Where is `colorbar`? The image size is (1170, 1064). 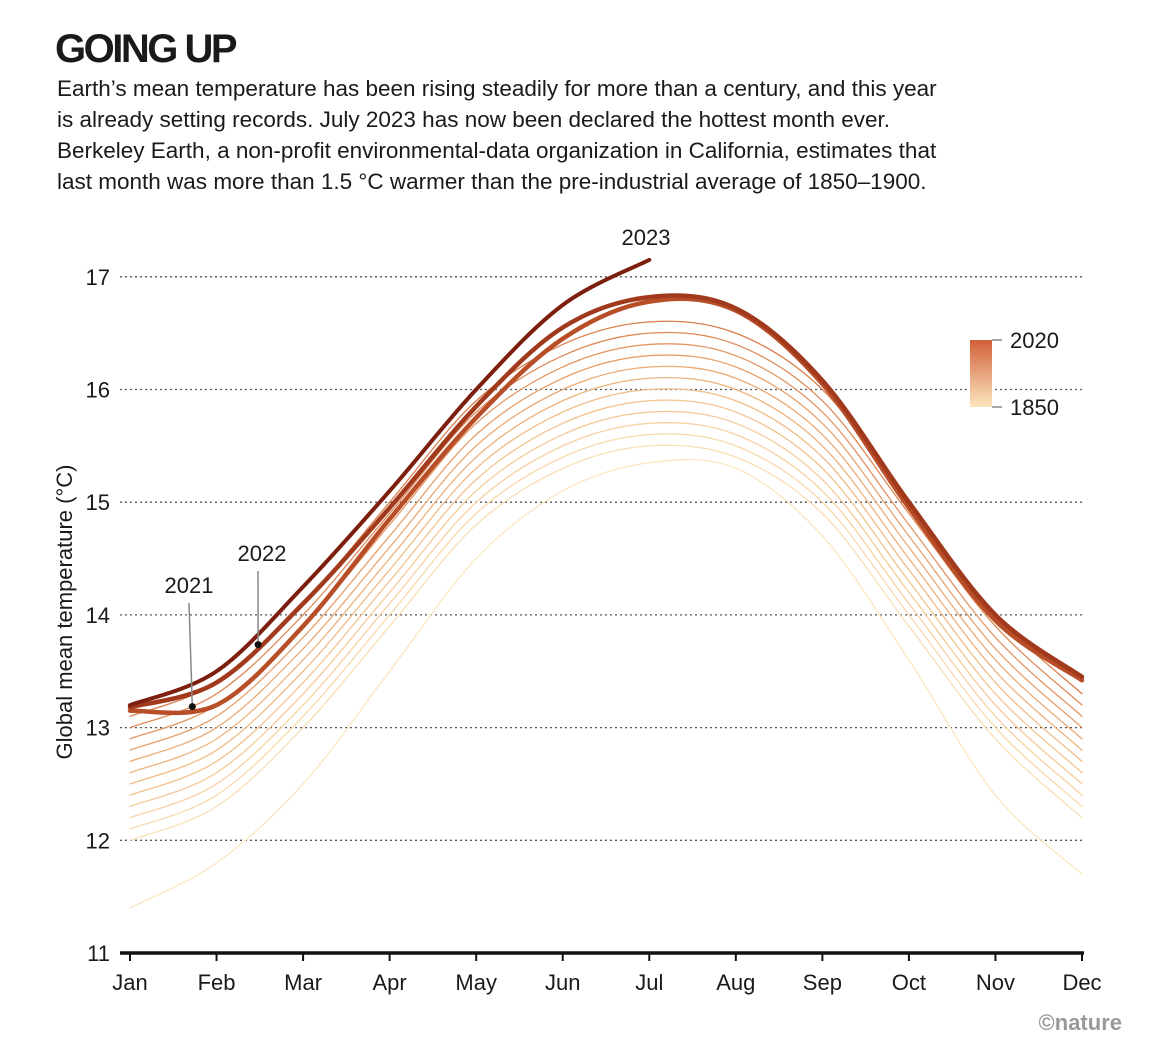 colorbar is located at coordinates (981, 373).